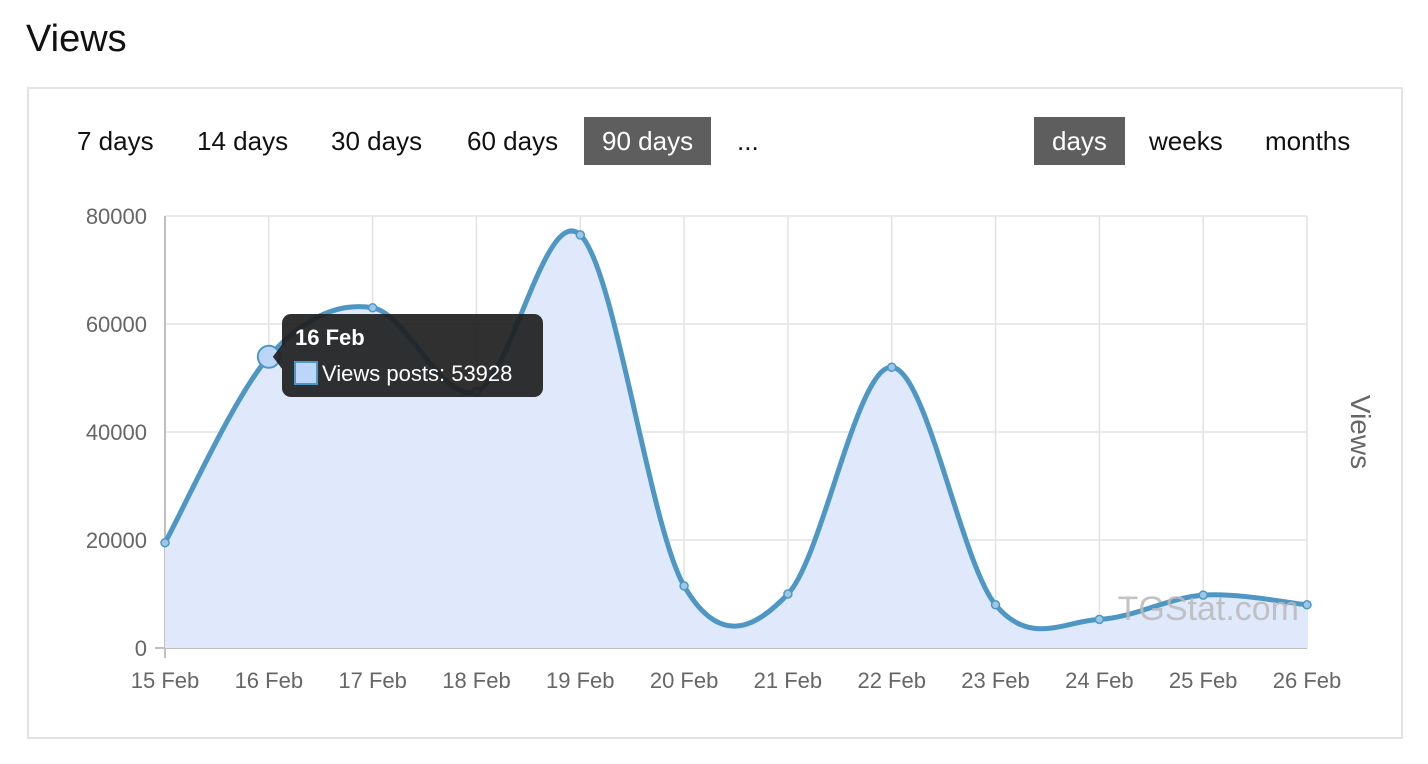  I want to click on tooltip-title: 16 Feb, so click(330, 337).